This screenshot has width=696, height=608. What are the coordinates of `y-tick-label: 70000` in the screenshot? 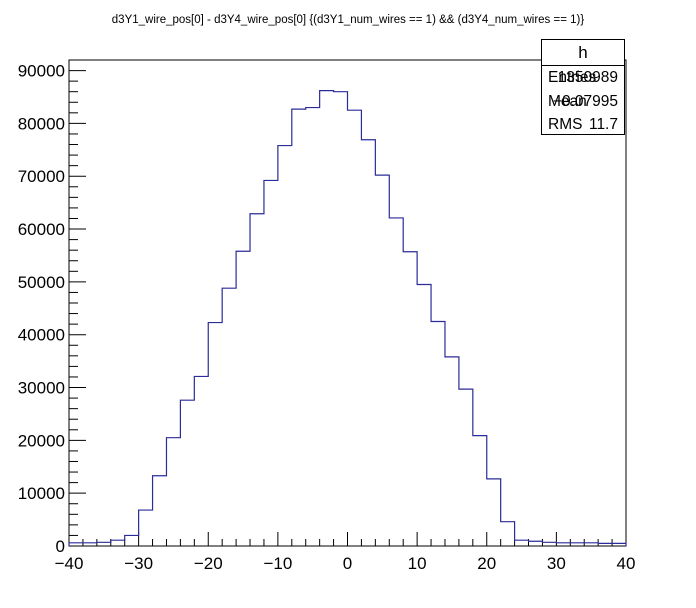 It's located at (41, 176).